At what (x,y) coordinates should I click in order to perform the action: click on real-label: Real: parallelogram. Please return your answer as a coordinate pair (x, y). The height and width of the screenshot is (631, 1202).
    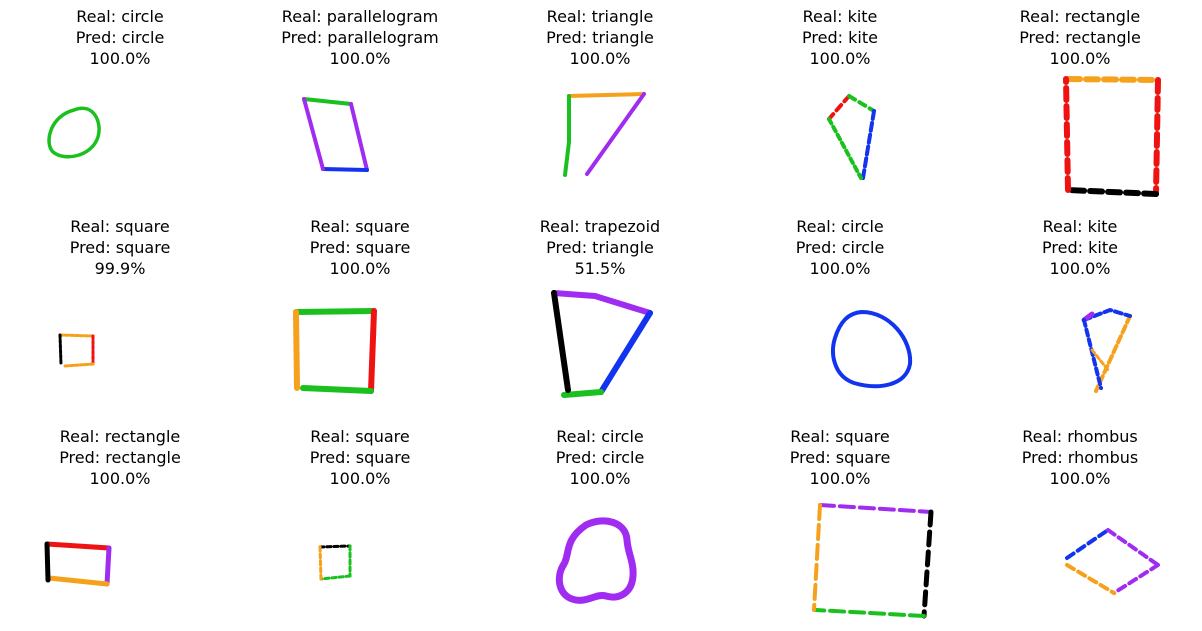
    Looking at the image, I should click on (360, 16).